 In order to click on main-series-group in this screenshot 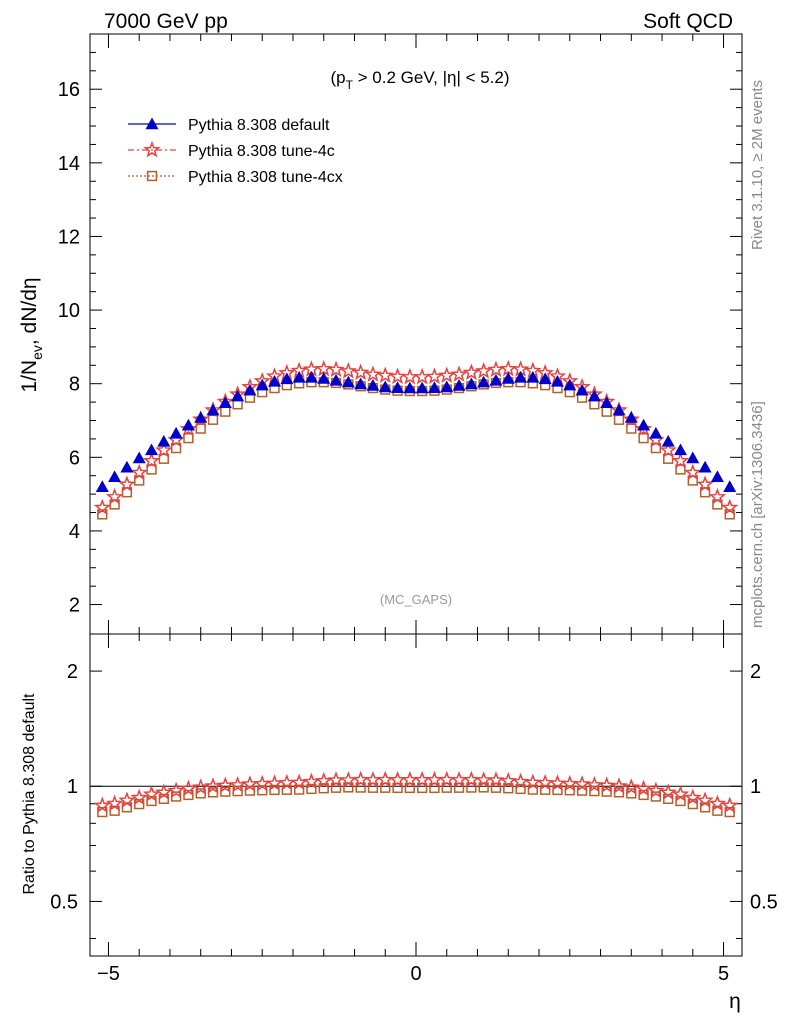, I will do `click(416, 439)`.